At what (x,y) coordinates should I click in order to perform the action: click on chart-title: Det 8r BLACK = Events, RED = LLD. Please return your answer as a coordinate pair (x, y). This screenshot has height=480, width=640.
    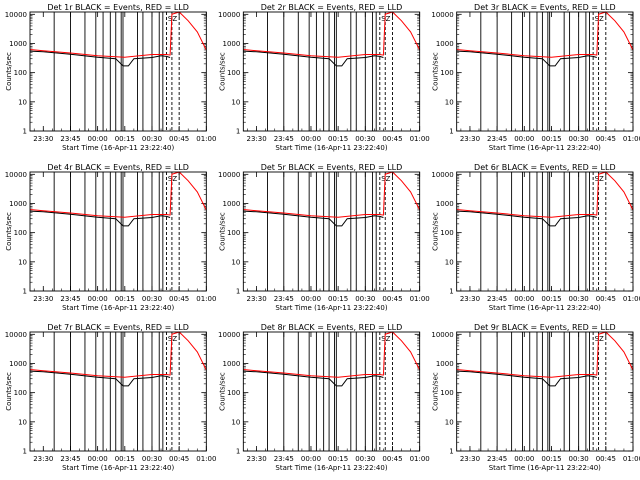
    Looking at the image, I should click on (332, 327).